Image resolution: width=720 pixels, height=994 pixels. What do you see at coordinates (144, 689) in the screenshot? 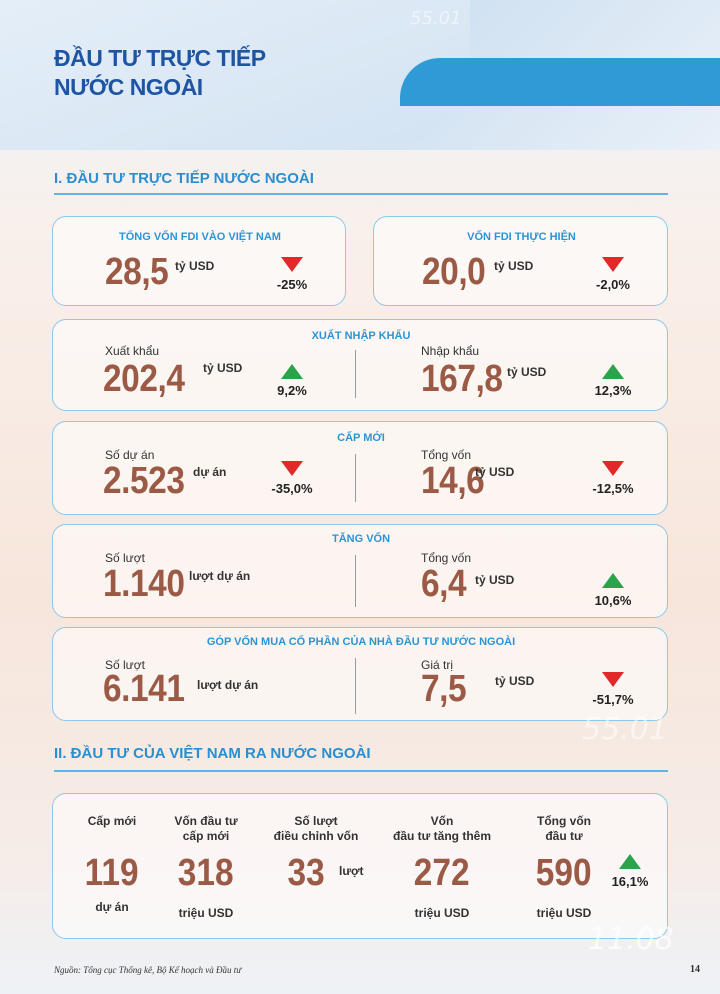
I see `value: 6.141` at bounding box center [144, 689].